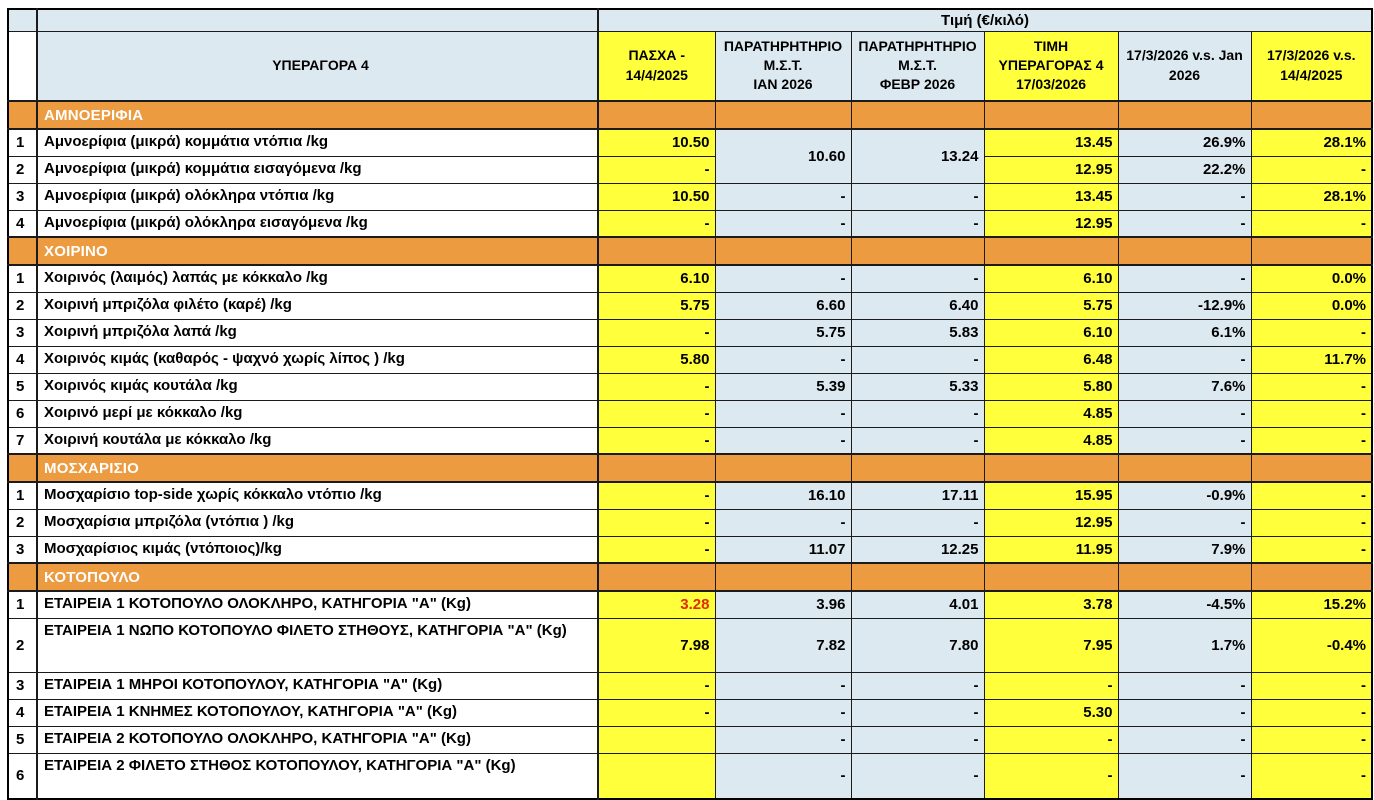 Image resolution: width=1374 pixels, height=800 pixels. I want to click on column-header-cell: ΠΑΡΑΤΗΡΗΤΗΡΙΟ Μ.Σ.Τ. ΙΑΝ 2026, so click(783, 66).